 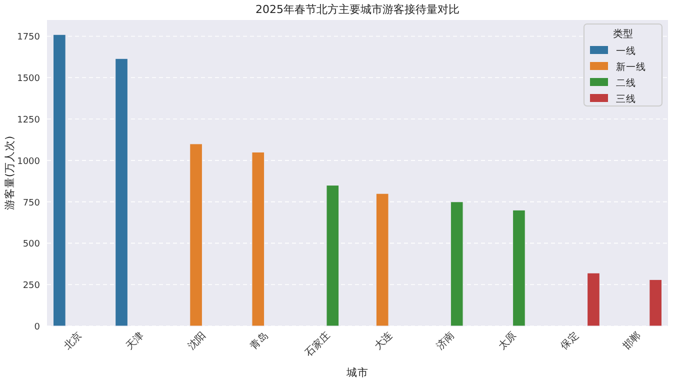 I want to click on y-tick-label: 0, so click(x=37, y=327).